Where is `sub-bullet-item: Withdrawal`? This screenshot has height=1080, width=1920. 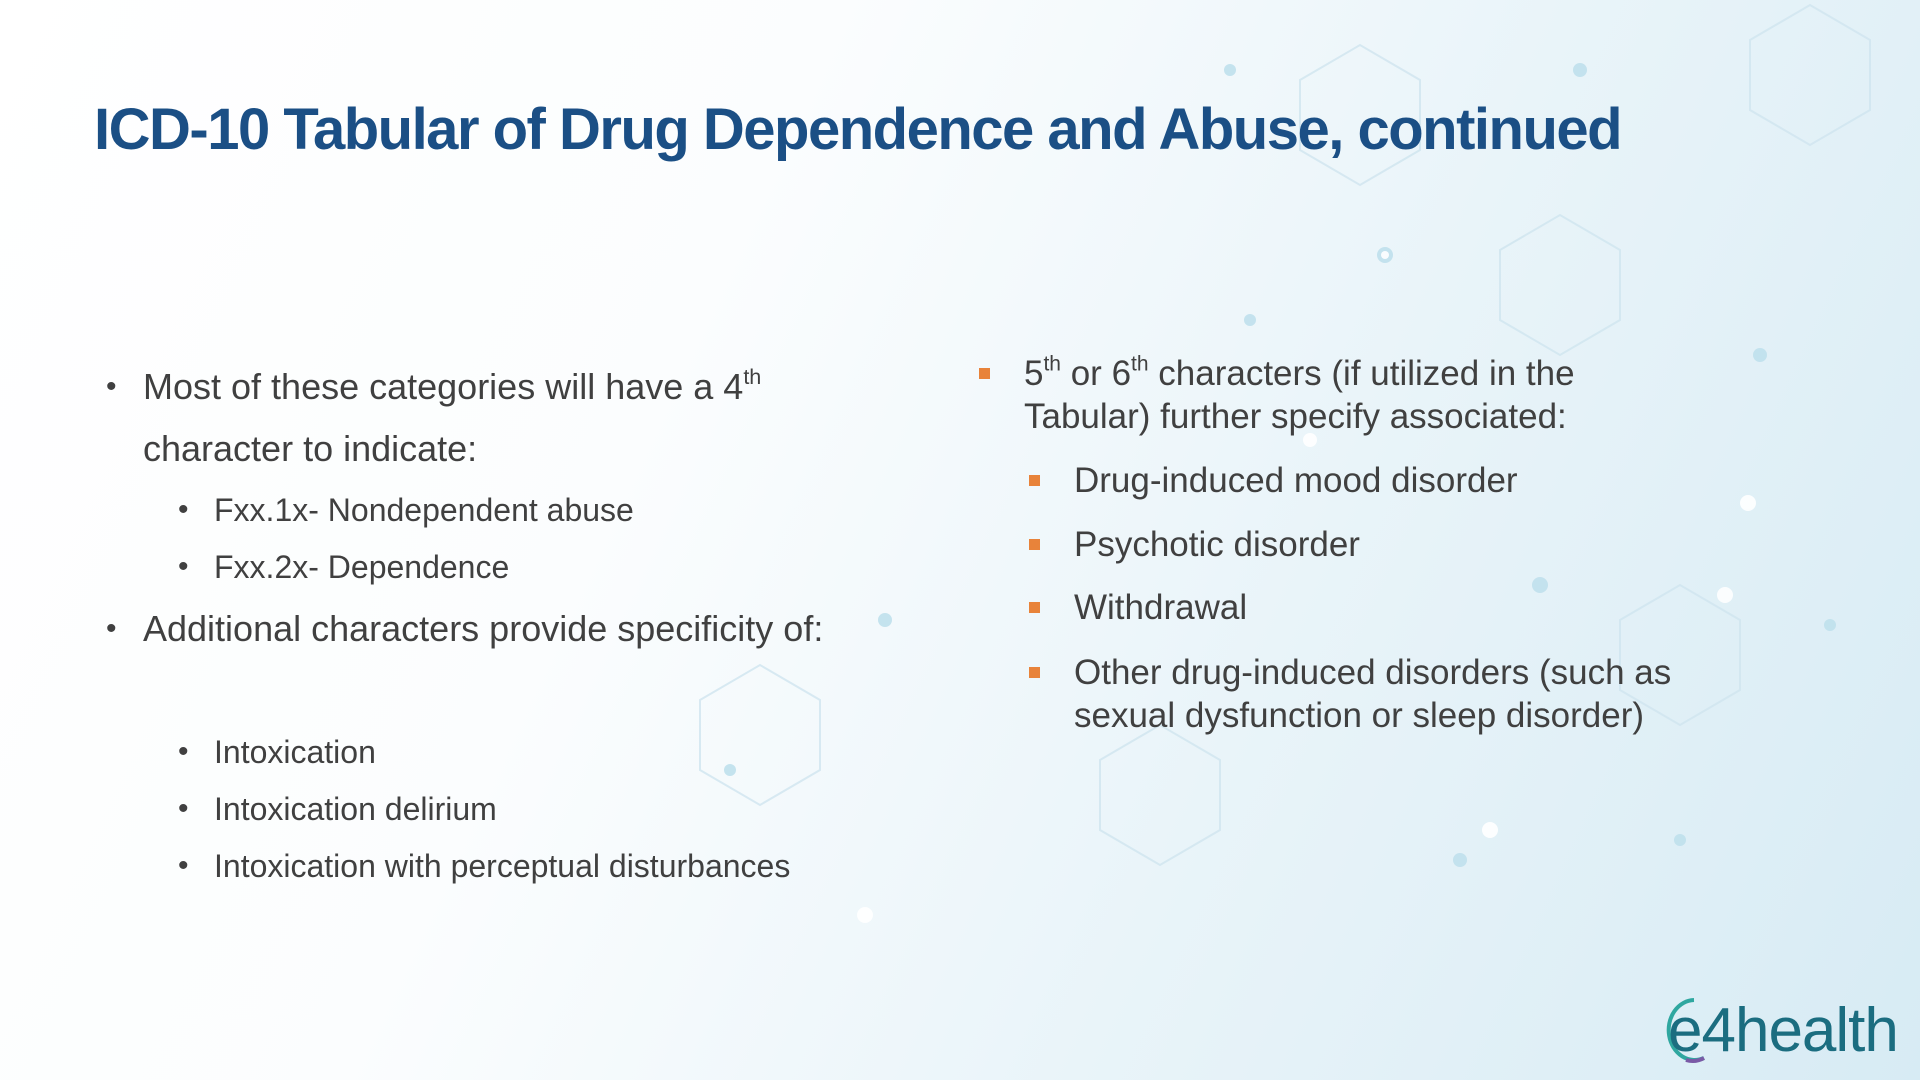
sub-bullet-item: Withdrawal is located at coordinates (1376, 607).